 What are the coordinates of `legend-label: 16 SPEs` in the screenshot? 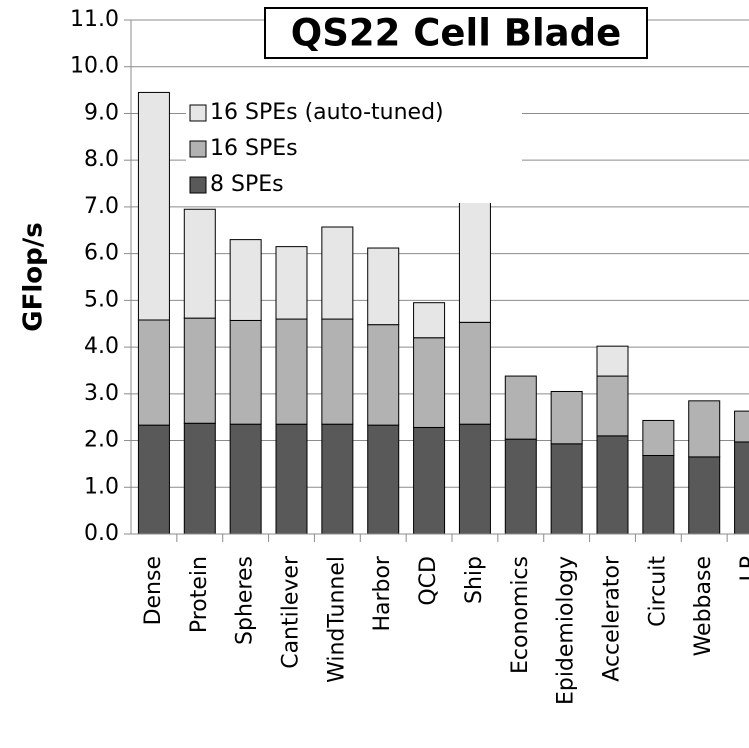 It's located at (254, 148).